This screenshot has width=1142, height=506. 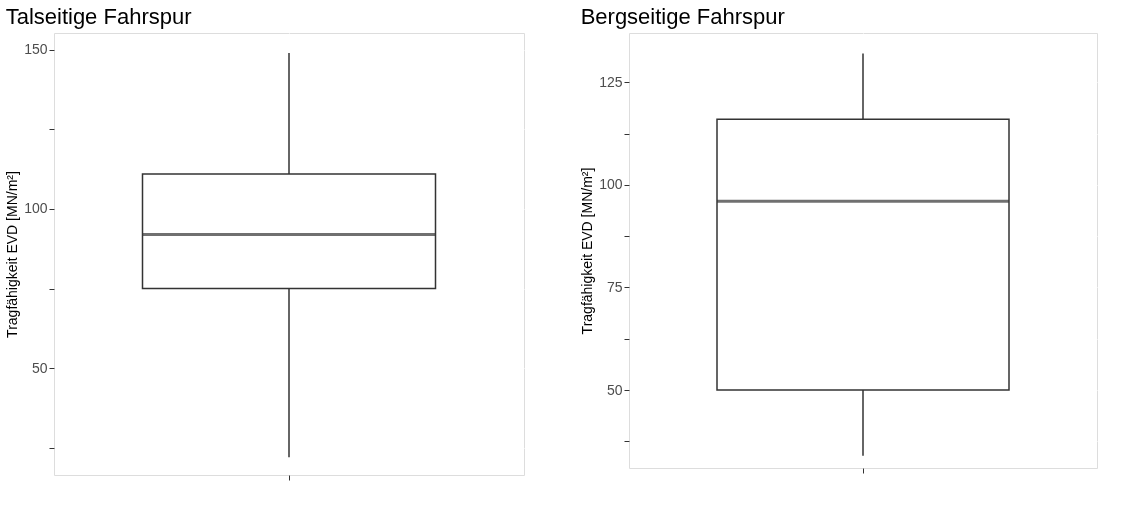 I want to click on y-tick-label: 150, so click(x=36, y=49).